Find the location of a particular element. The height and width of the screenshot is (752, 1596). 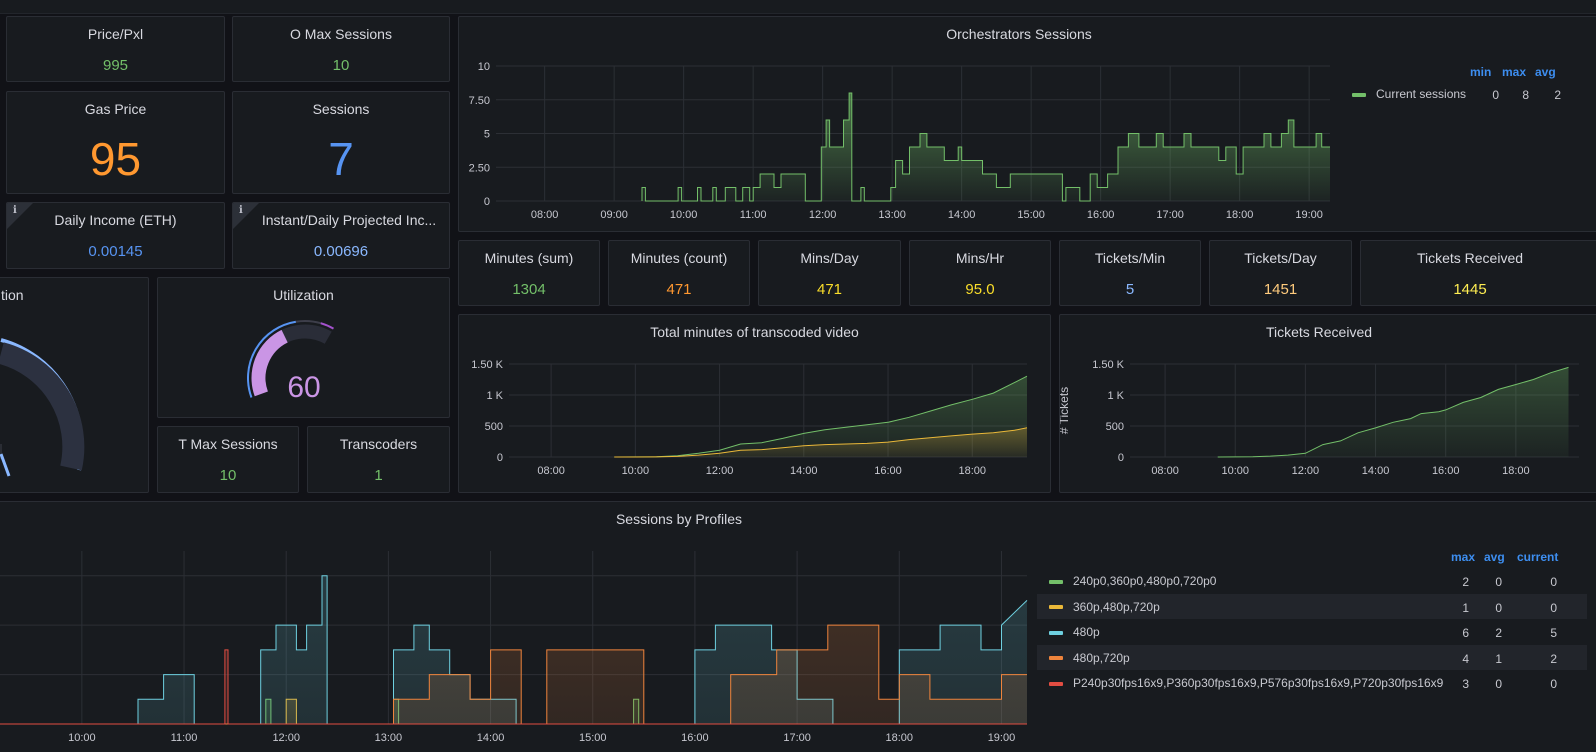

legend-current-value: 2 is located at coordinates (1553, 658).